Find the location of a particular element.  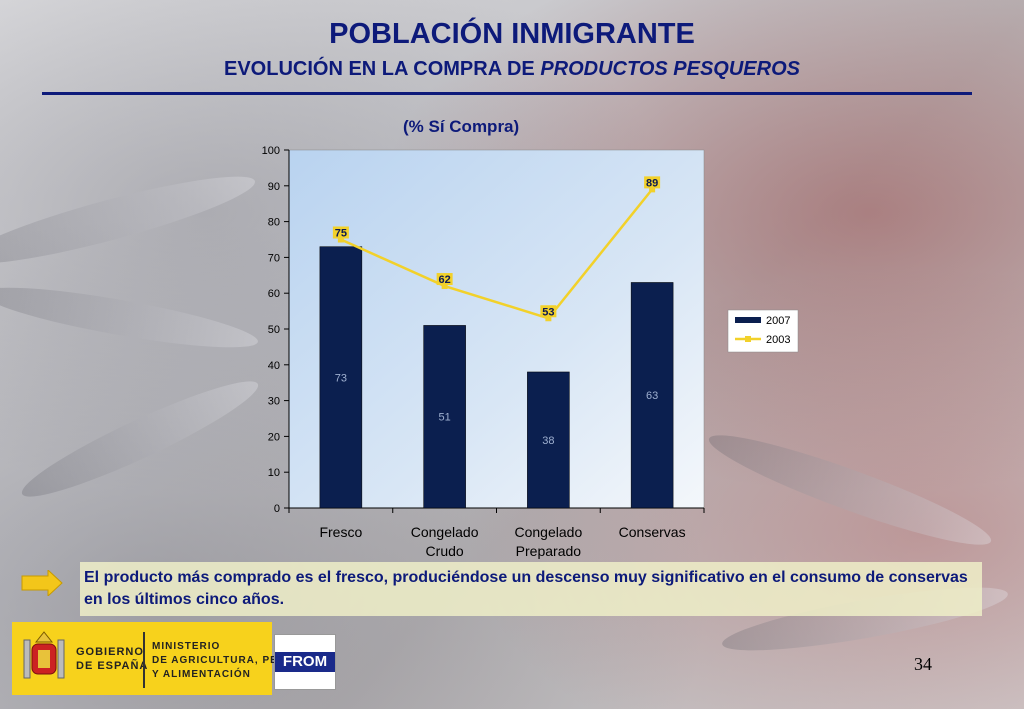

line-value-label: 89 is located at coordinates (652, 183).